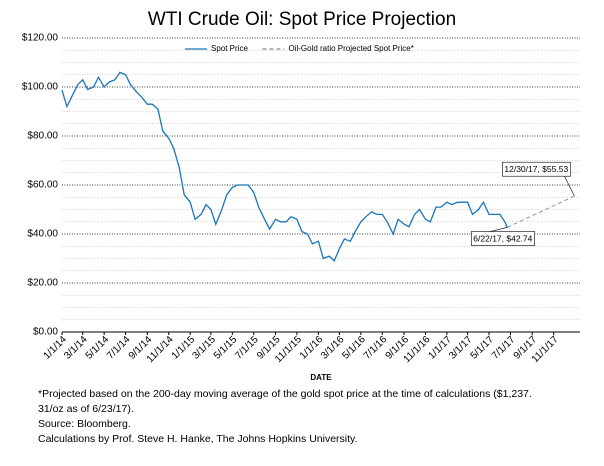 The image size is (604, 466). Describe the element at coordinates (42, 283) in the screenshot. I see `y-tick-label: $20.00` at that location.